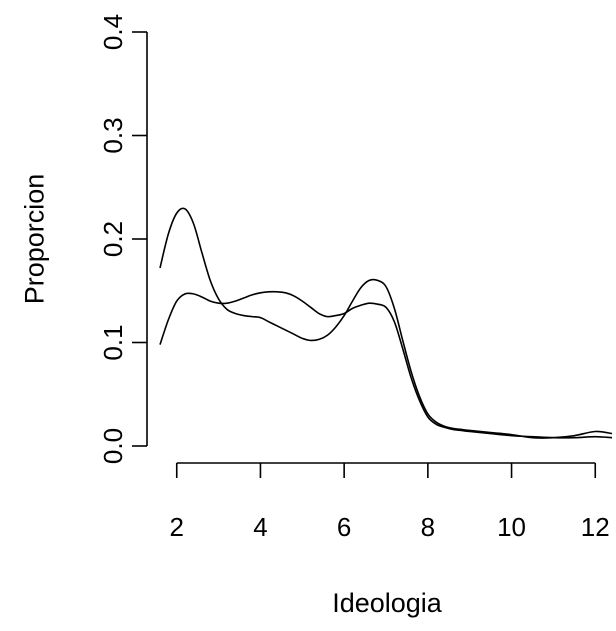 The width and height of the screenshot is (616, 631). What do you see at coordinates (177, 527) in the screenshot?
I see `x-tick-label: 2` at bounding box center [177, 527].